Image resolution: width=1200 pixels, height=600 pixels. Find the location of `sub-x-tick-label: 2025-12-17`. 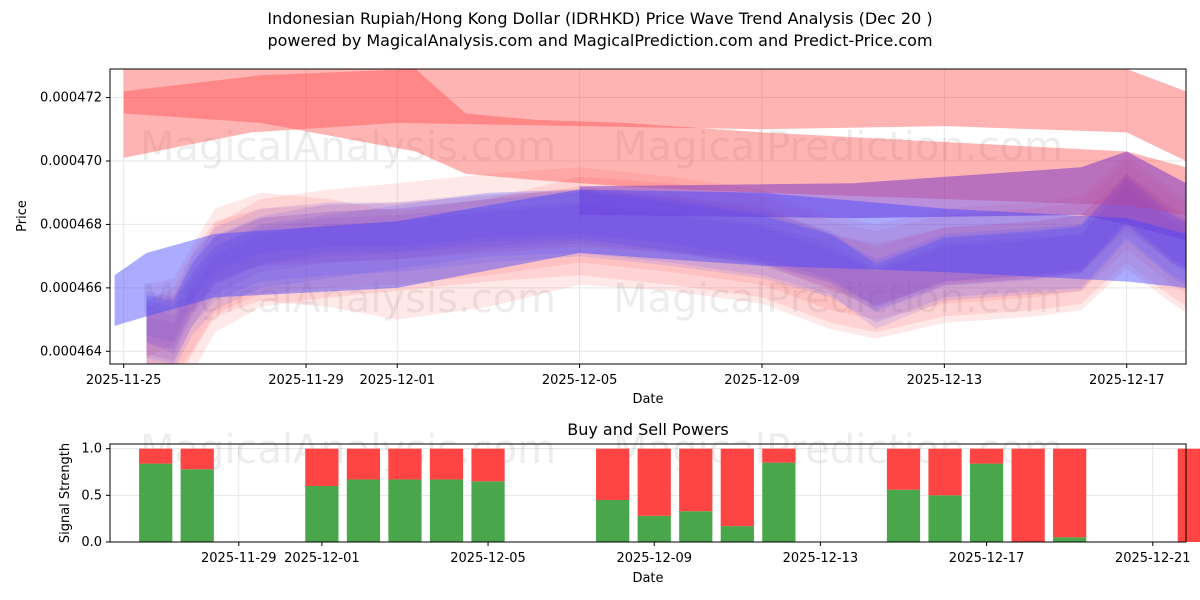

sub-x-tick-label: 2025-12-17 is located at coordinates (987, 558).